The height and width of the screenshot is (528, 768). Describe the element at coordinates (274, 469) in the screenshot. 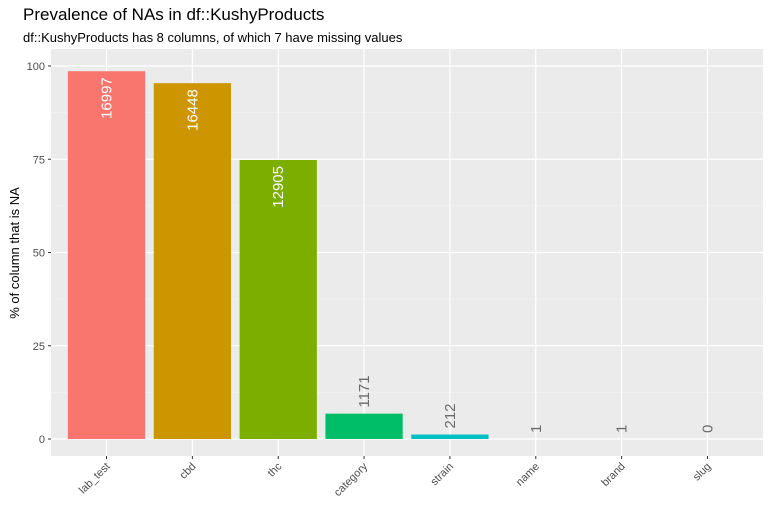

I see `x-tick-label: thc` at that location.